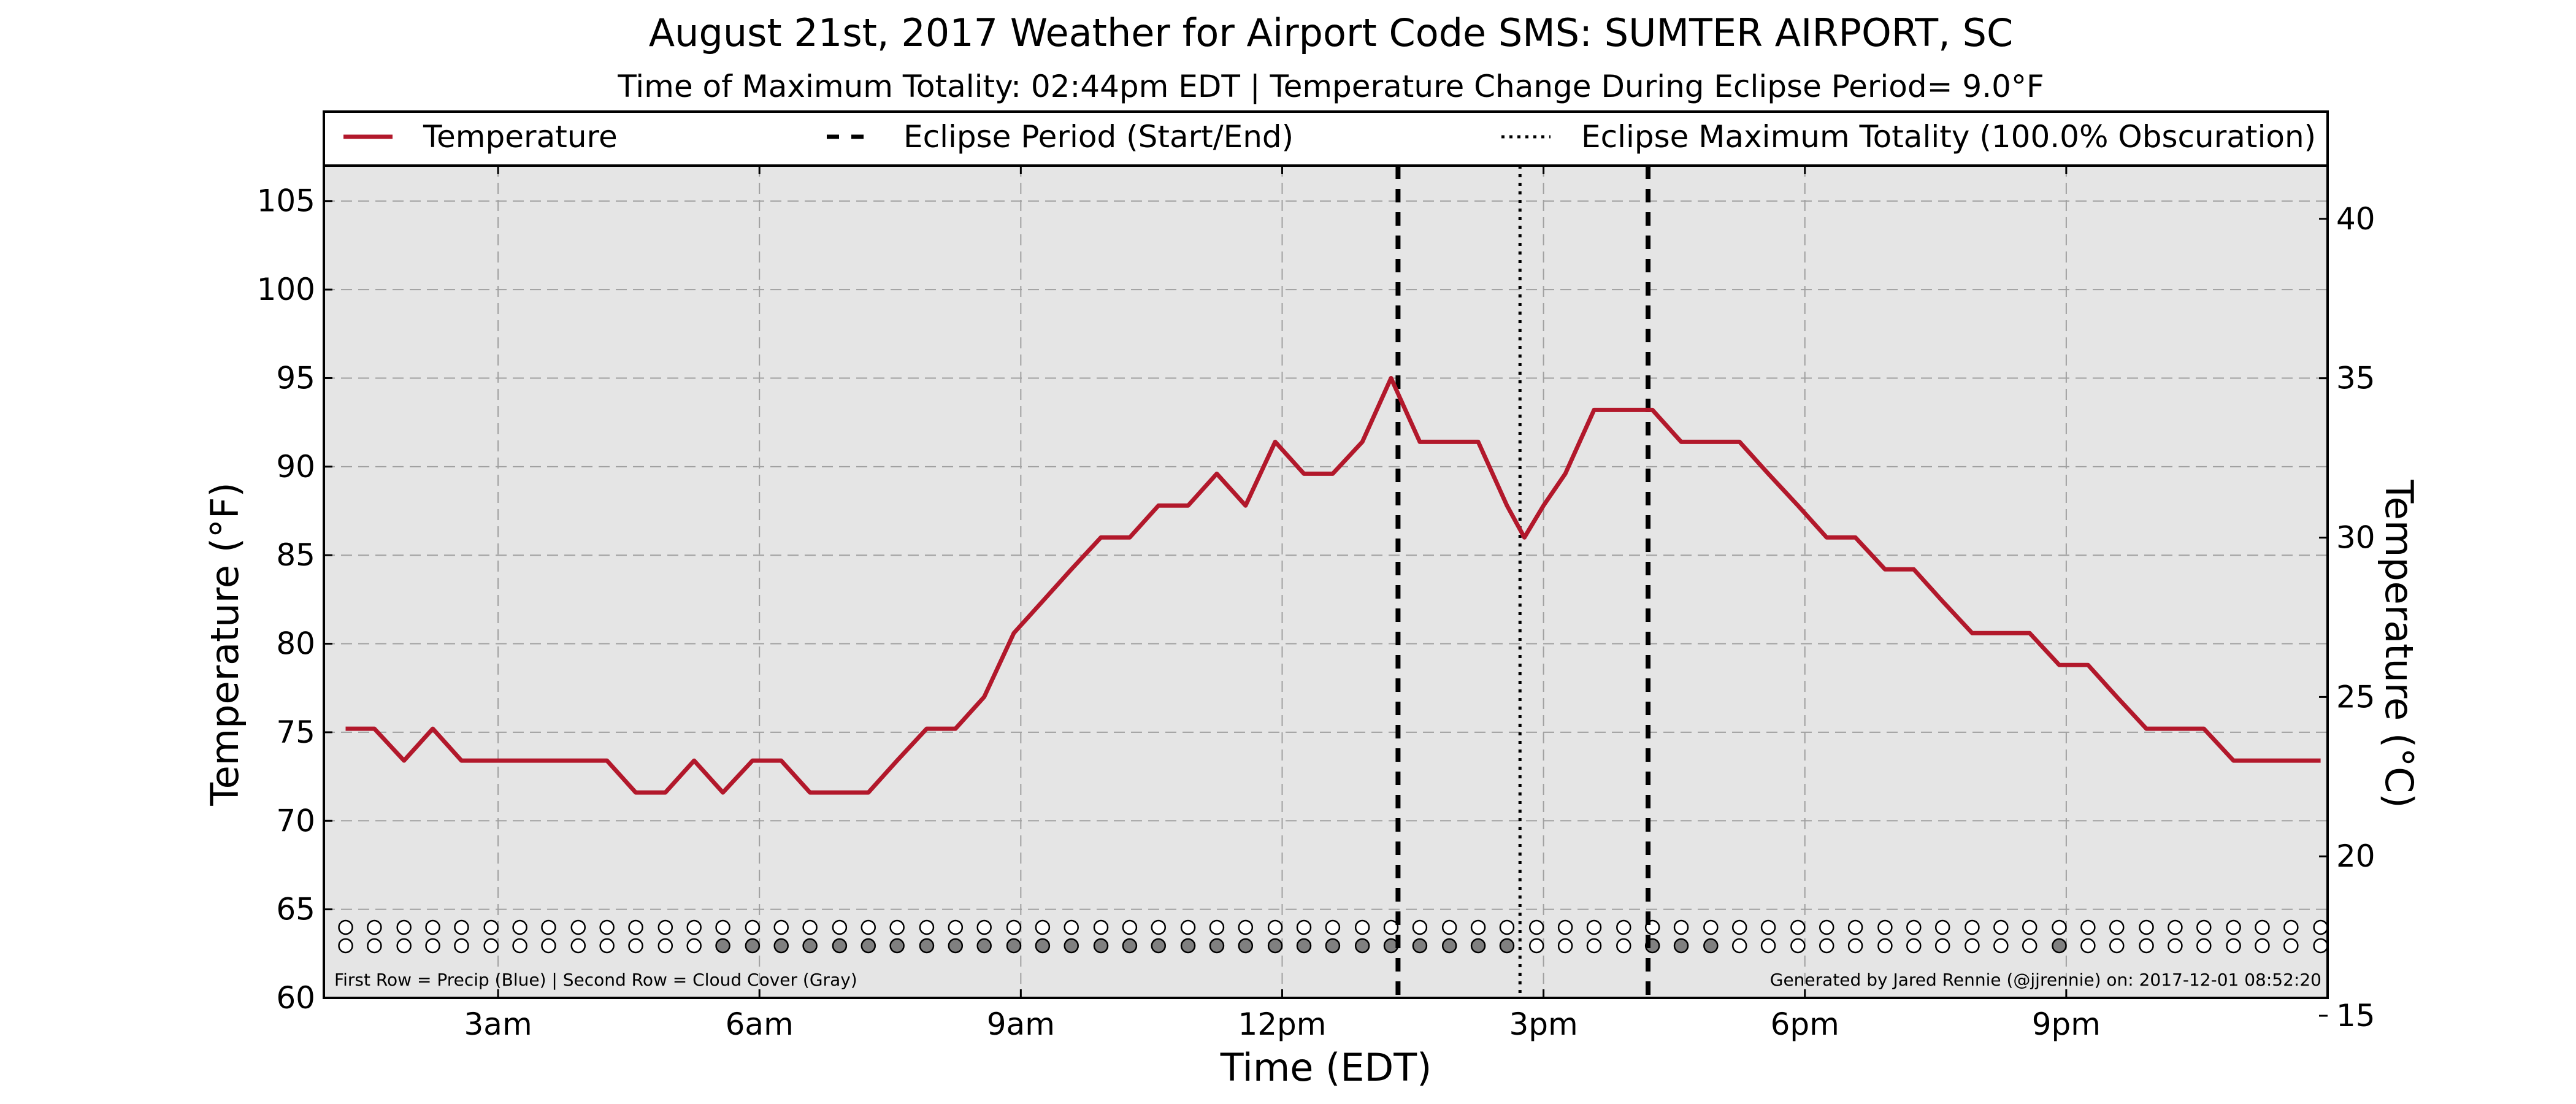 The width and height of the screenshot is (2576, 1104). What do you see at coordinates (286, 289) in the screenshot?
I see `y-tick-label: 100` at bounding box center [286, 289].